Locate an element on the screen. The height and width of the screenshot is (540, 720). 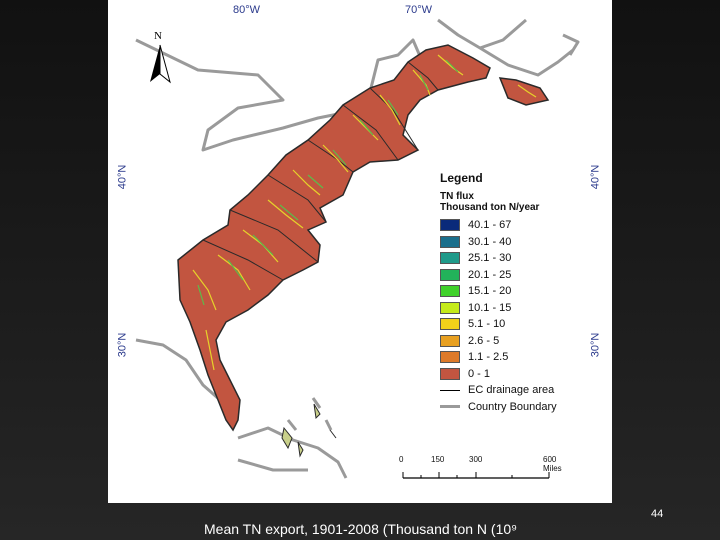
legend-title: Legend is located at coordinates (461, 178).